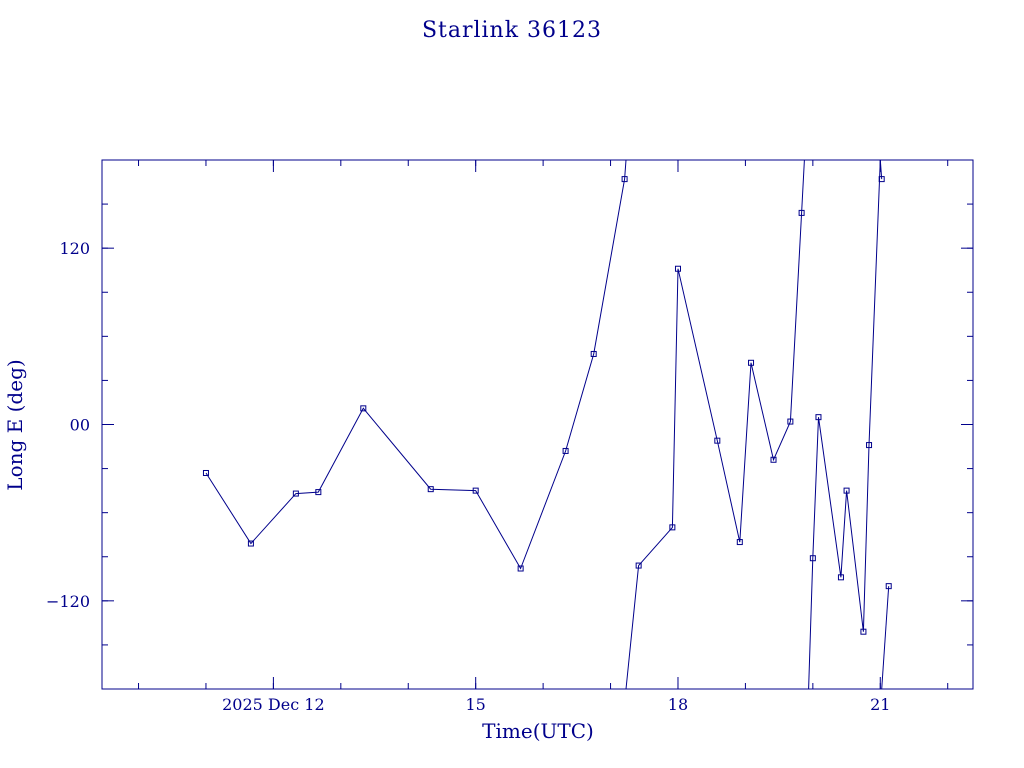 This screenshot has width=1024, height=768. Describe the element at coordinates (476, 704) in the screenshot. I see `x-tick-label: 15` at that location.